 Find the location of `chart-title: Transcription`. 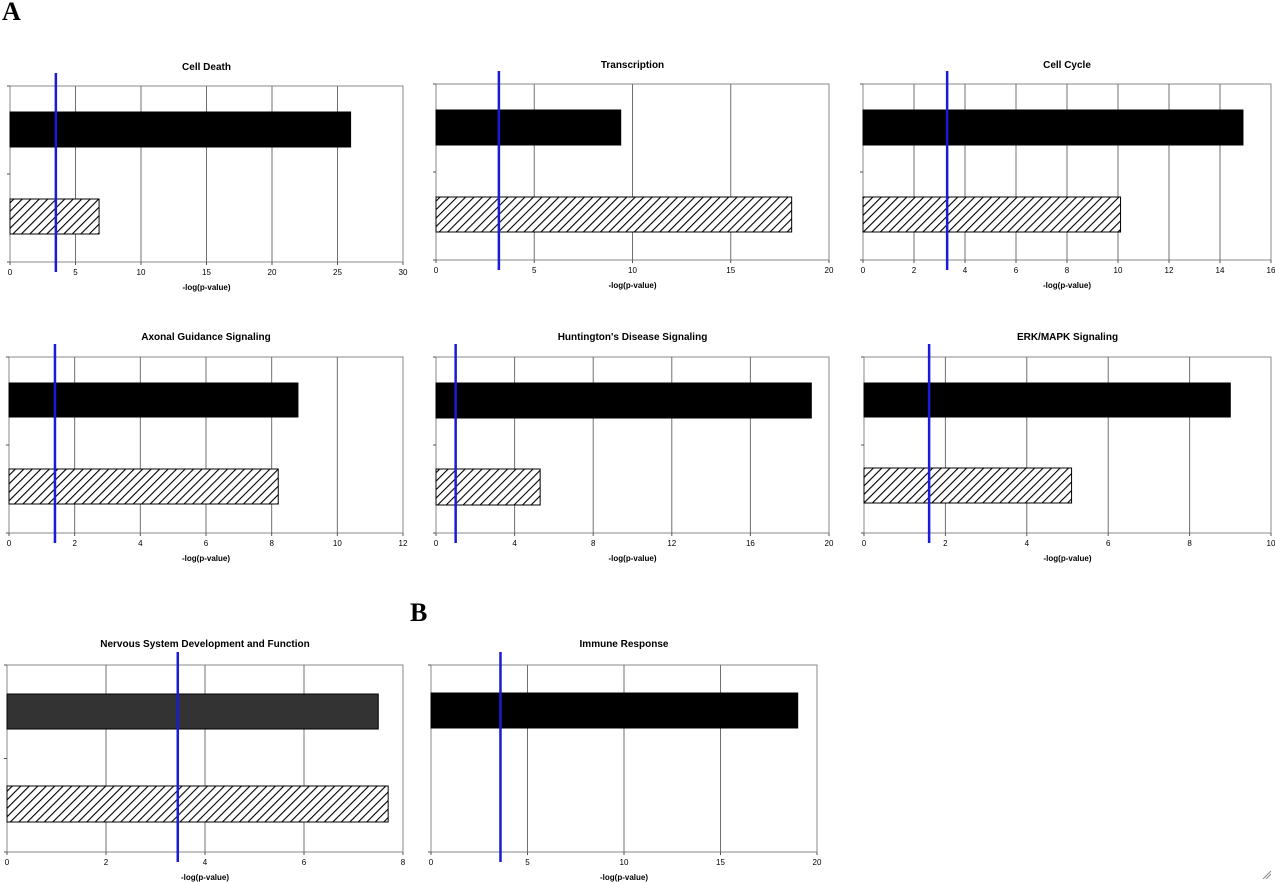

chart-title: Transcription is located at coordinates (632, 65).